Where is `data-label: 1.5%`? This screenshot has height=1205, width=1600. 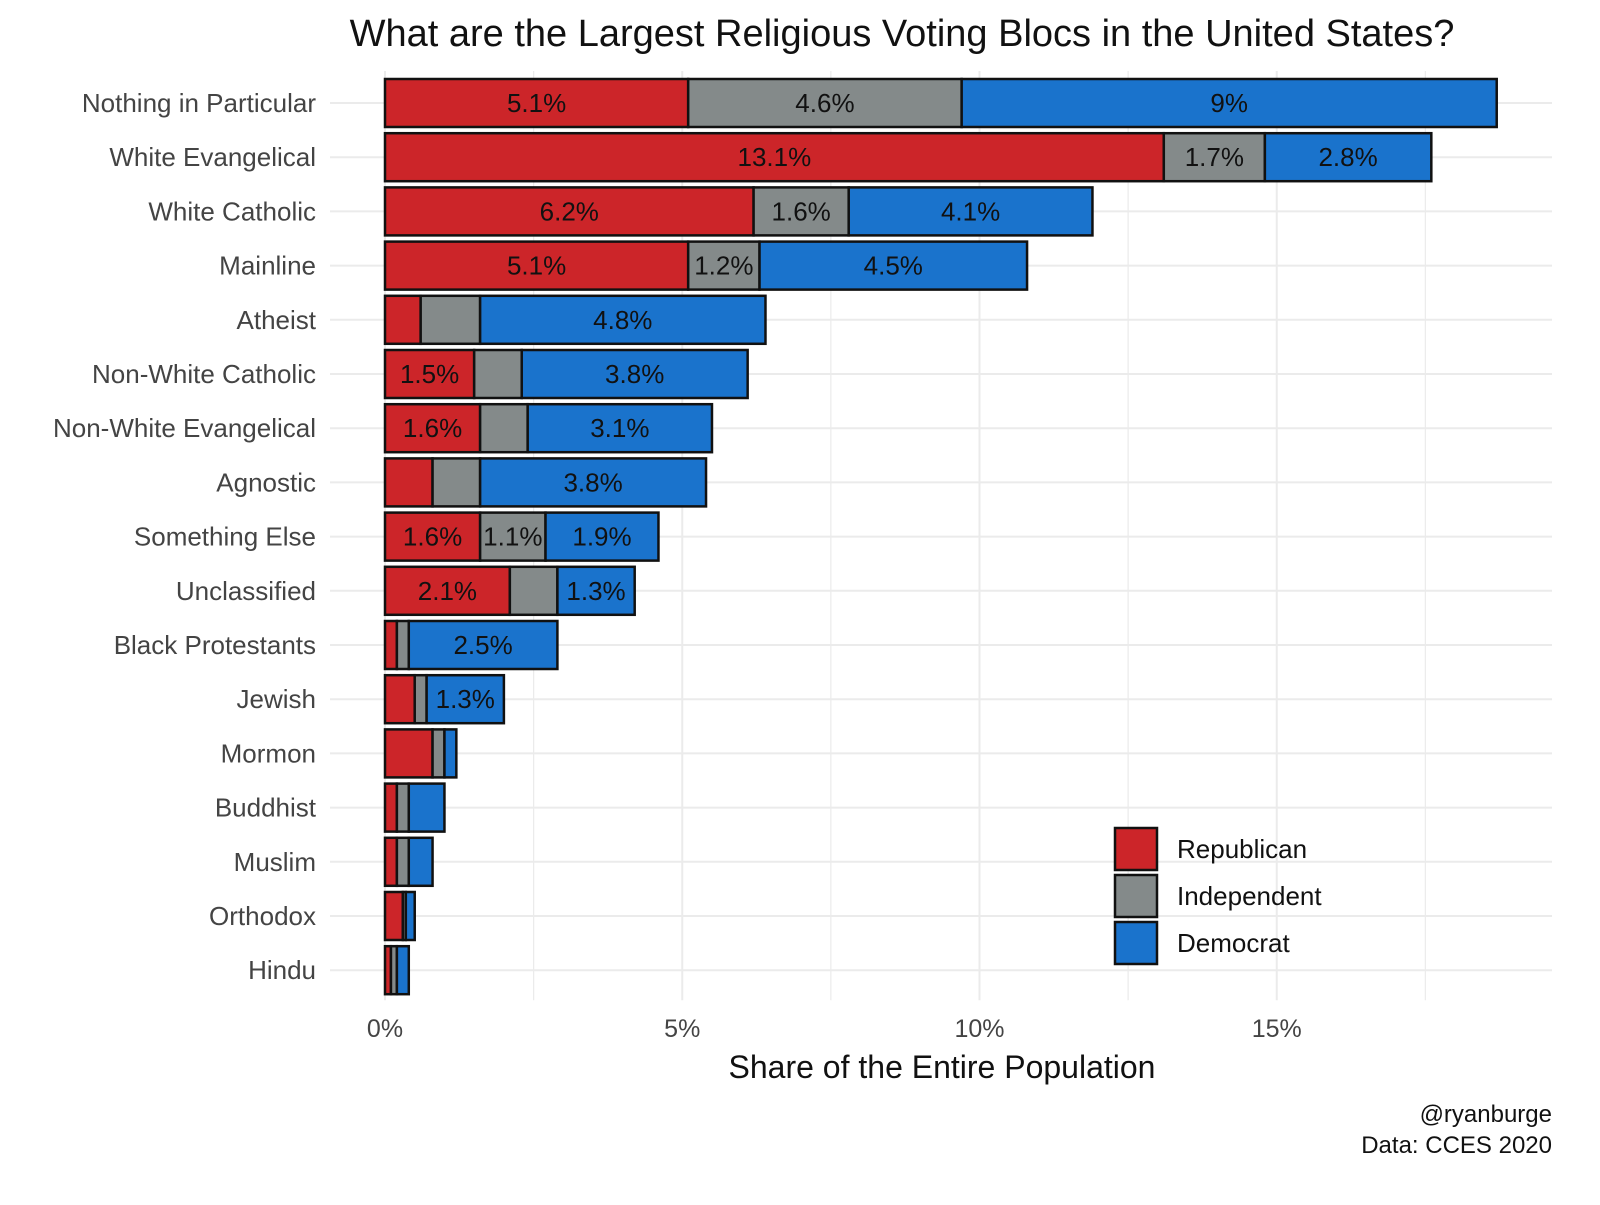 data-label: 1.5% is located at coordinates (429, 374).